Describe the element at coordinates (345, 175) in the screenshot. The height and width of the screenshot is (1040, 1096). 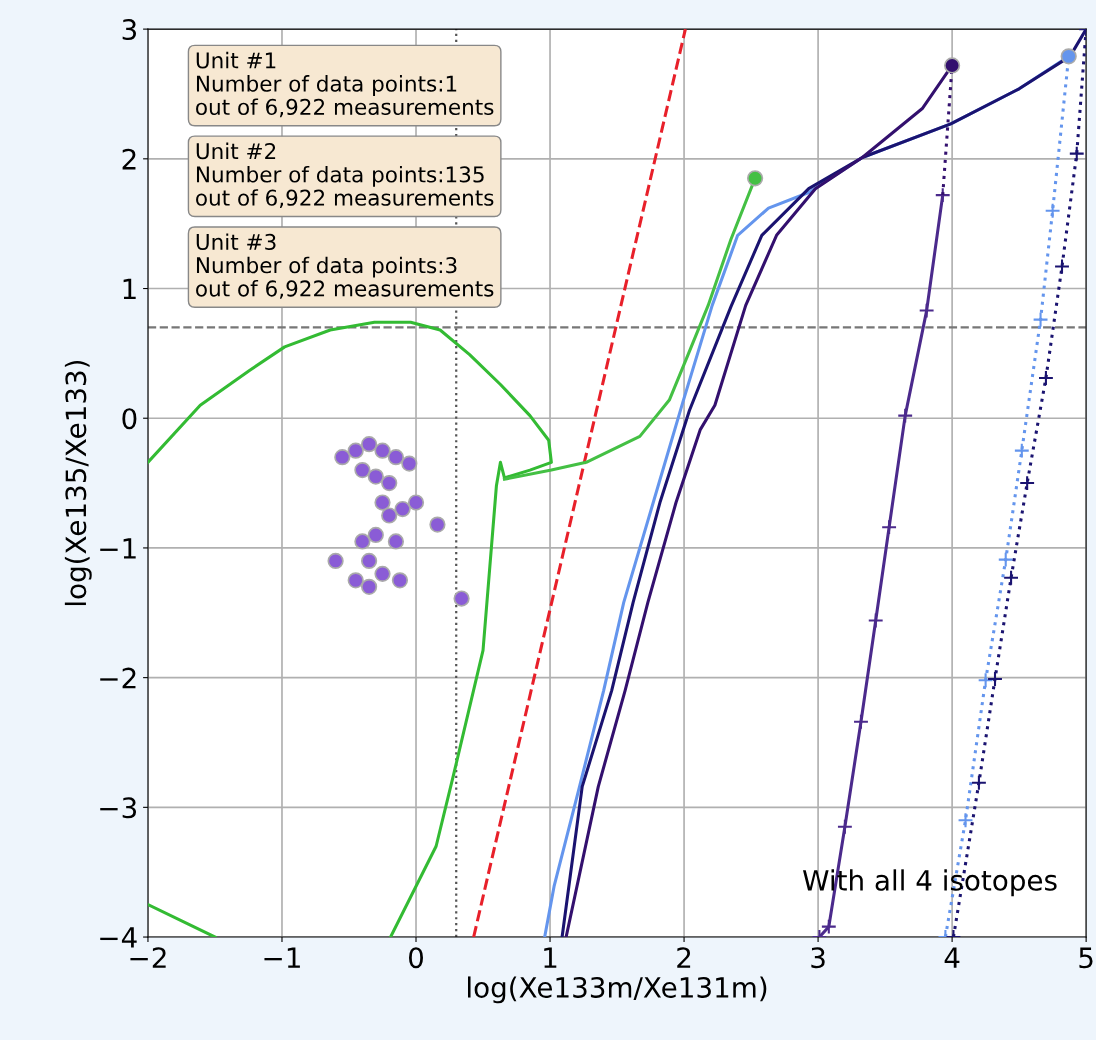
I see `annotation: Unit #2 Number of data points:135 out of 6,922 measurements` at that location.